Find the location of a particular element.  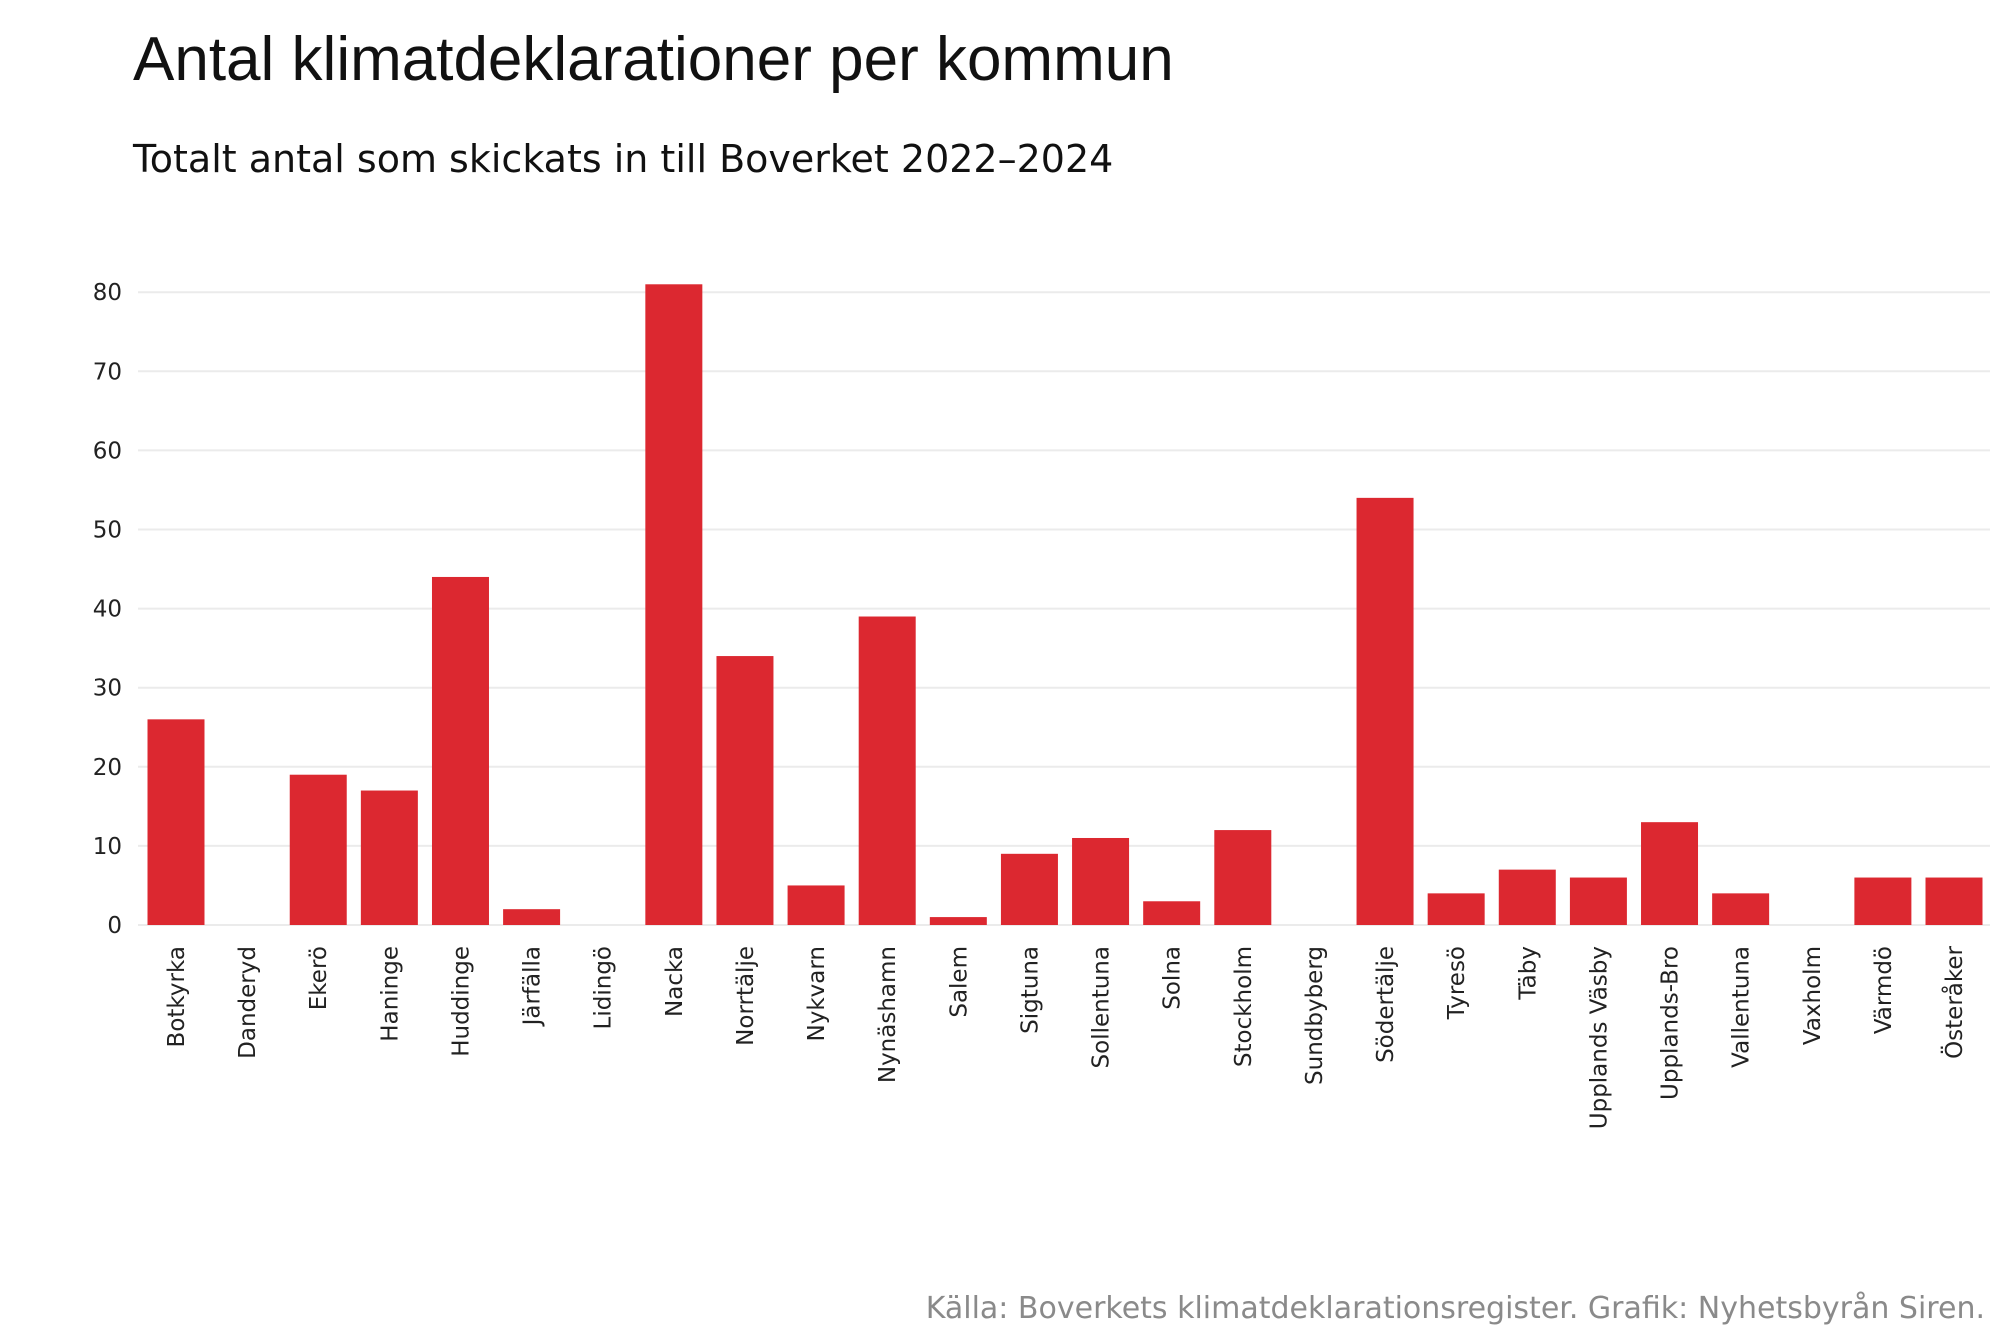

x-tick-label: Ekerö is located at coordinates (319, 978).